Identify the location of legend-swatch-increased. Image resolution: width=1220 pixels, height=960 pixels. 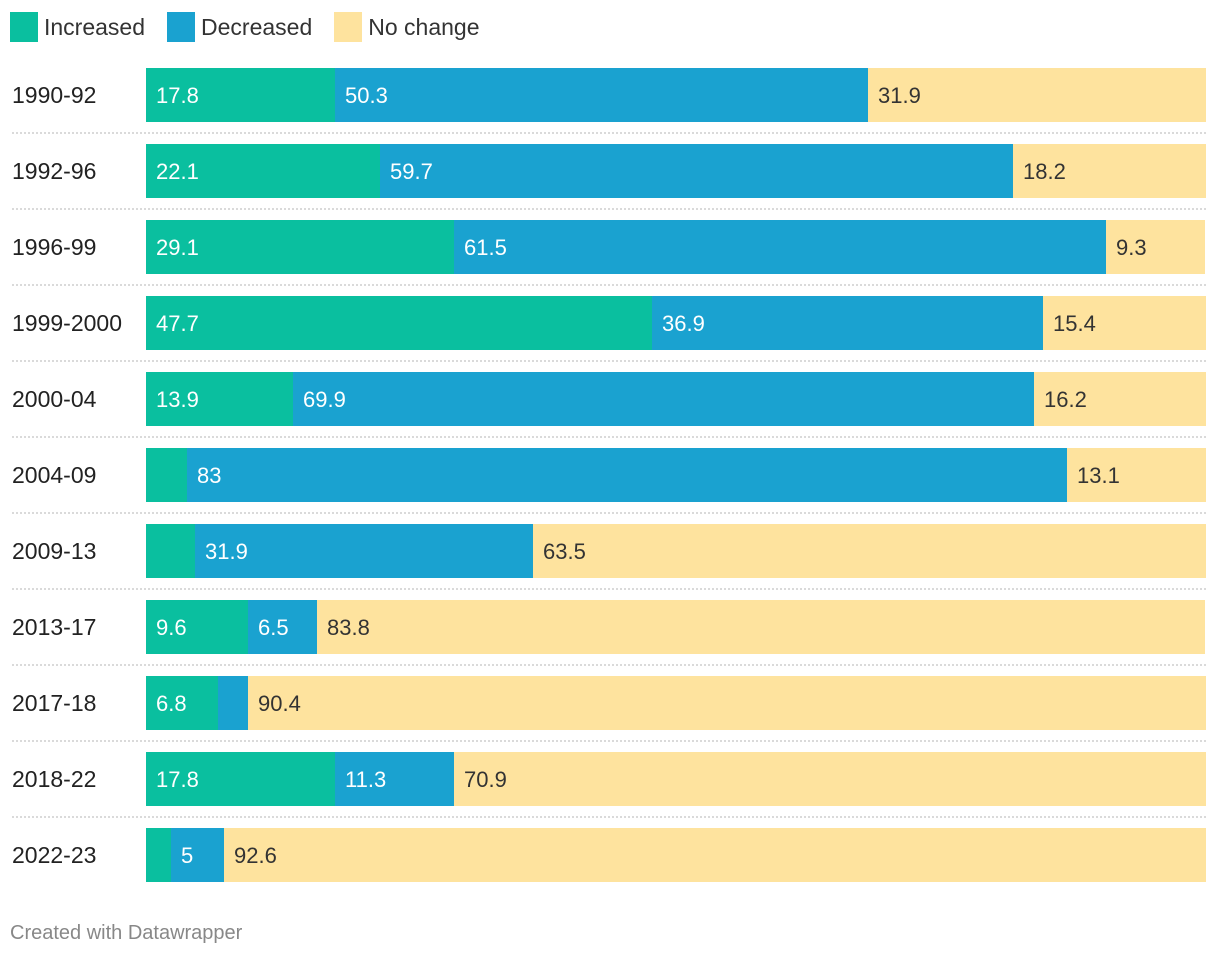
(24, 27).